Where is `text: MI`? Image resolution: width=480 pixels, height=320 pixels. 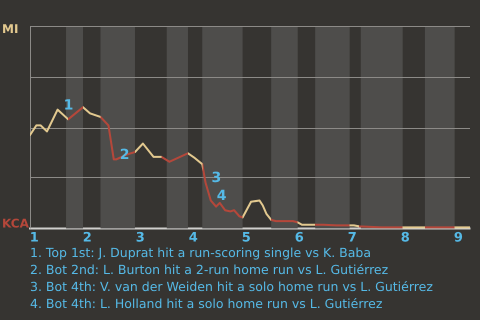
text: MI is located at coordinates (10, 29).